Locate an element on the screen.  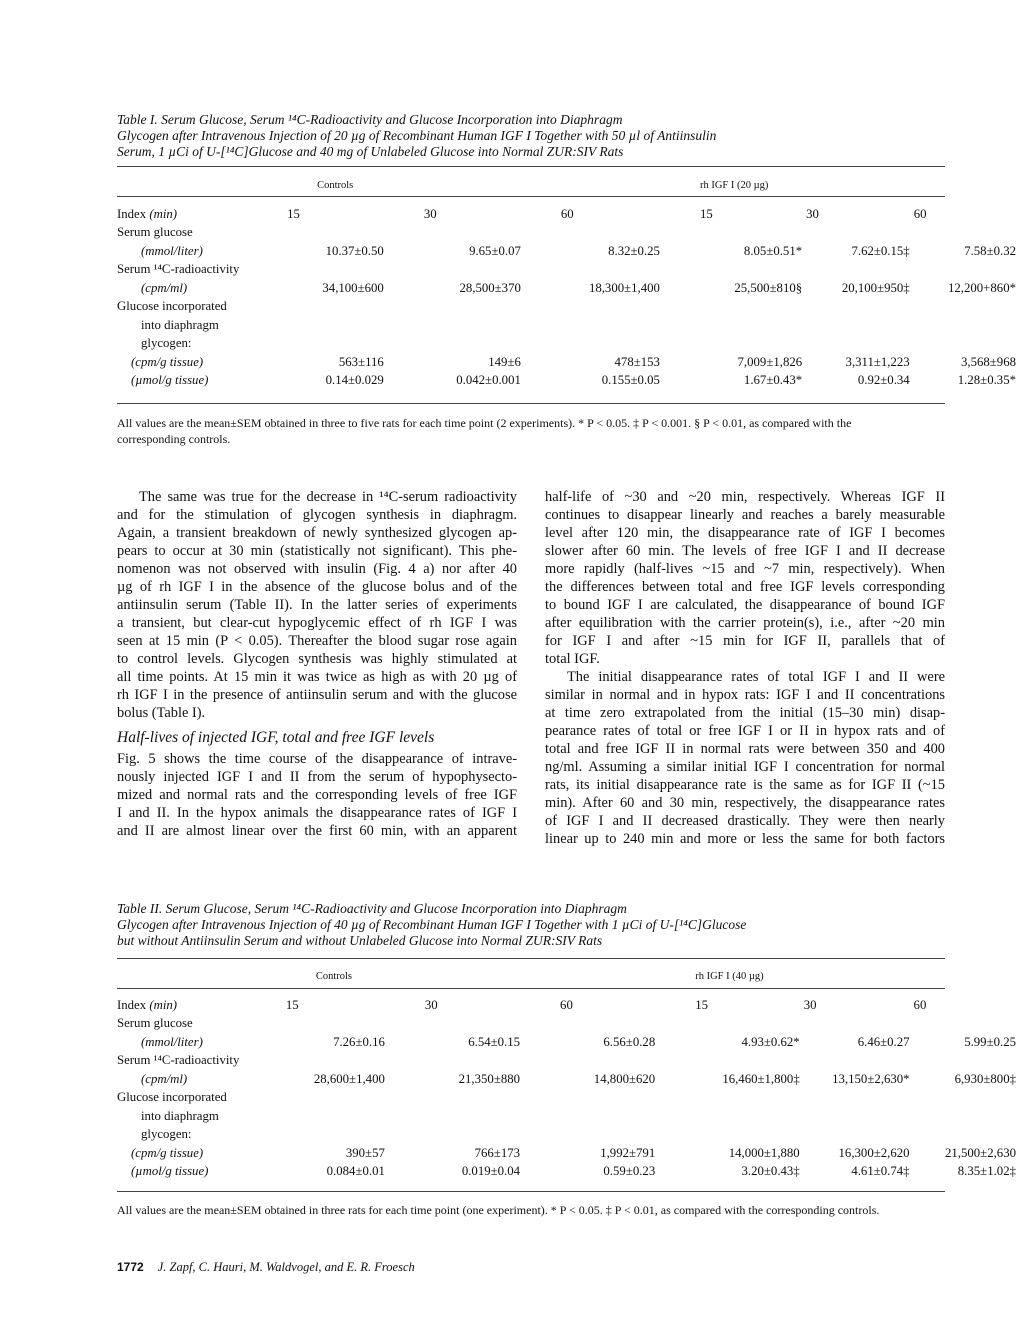
table-cell: 0.084±0.01 is located at coordinates (355, 1171).